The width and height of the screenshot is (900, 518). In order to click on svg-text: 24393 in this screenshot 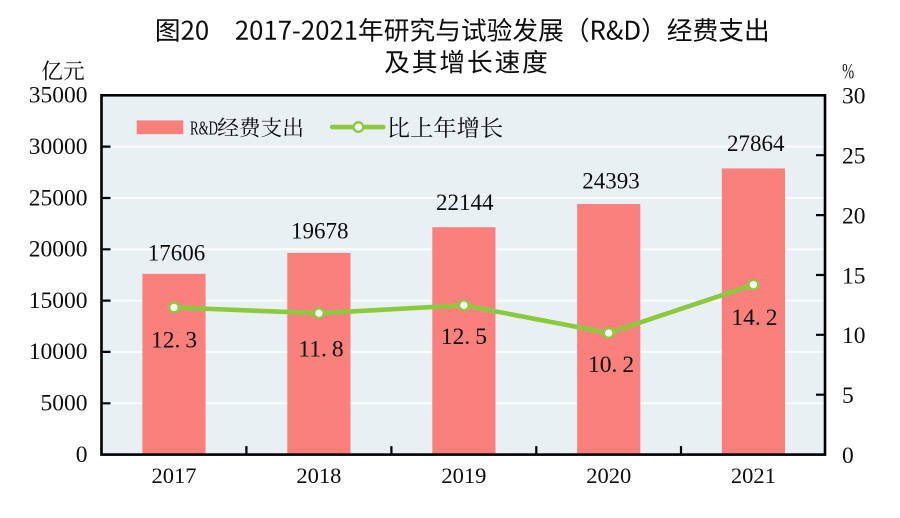, I will do `click(611, 180)`.